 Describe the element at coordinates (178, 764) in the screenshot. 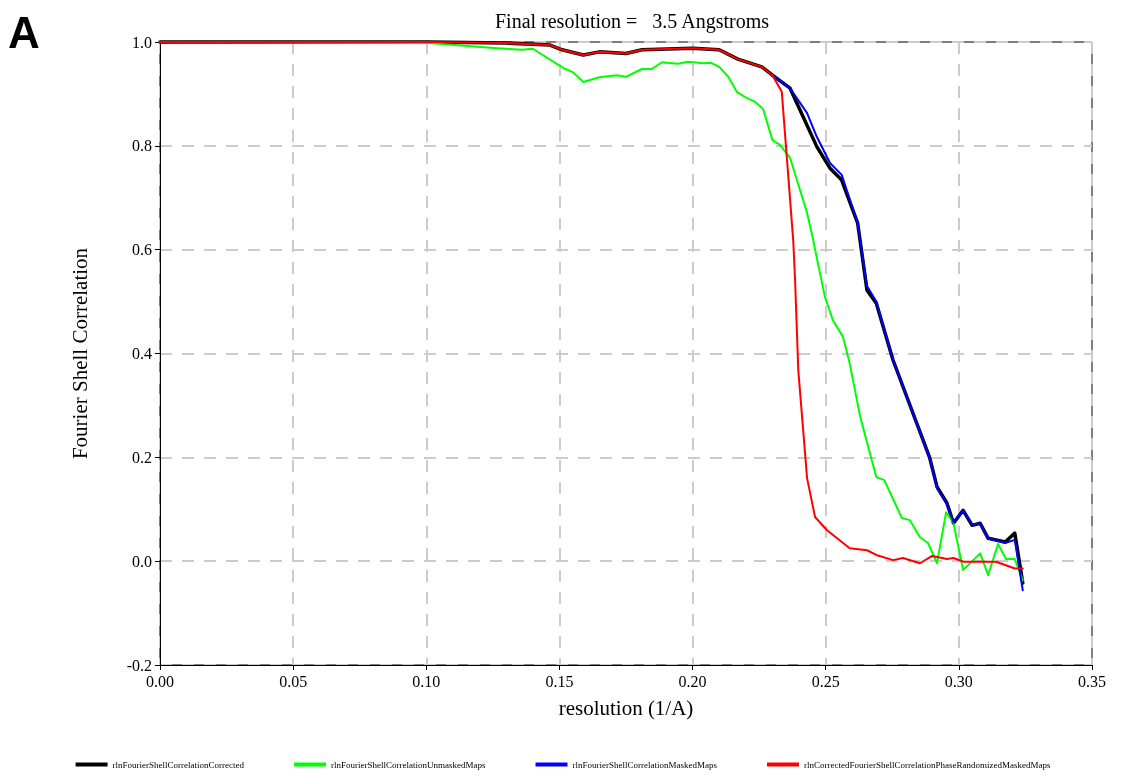

I see `legend-label: rlnFourierShellCorrelationCorrected` at that location.